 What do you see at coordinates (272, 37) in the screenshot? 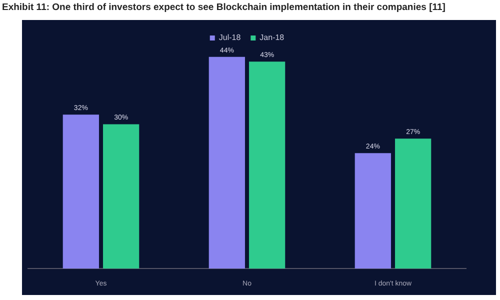
I see `legend-label: Jan-18` at bounding box center [272, 37].